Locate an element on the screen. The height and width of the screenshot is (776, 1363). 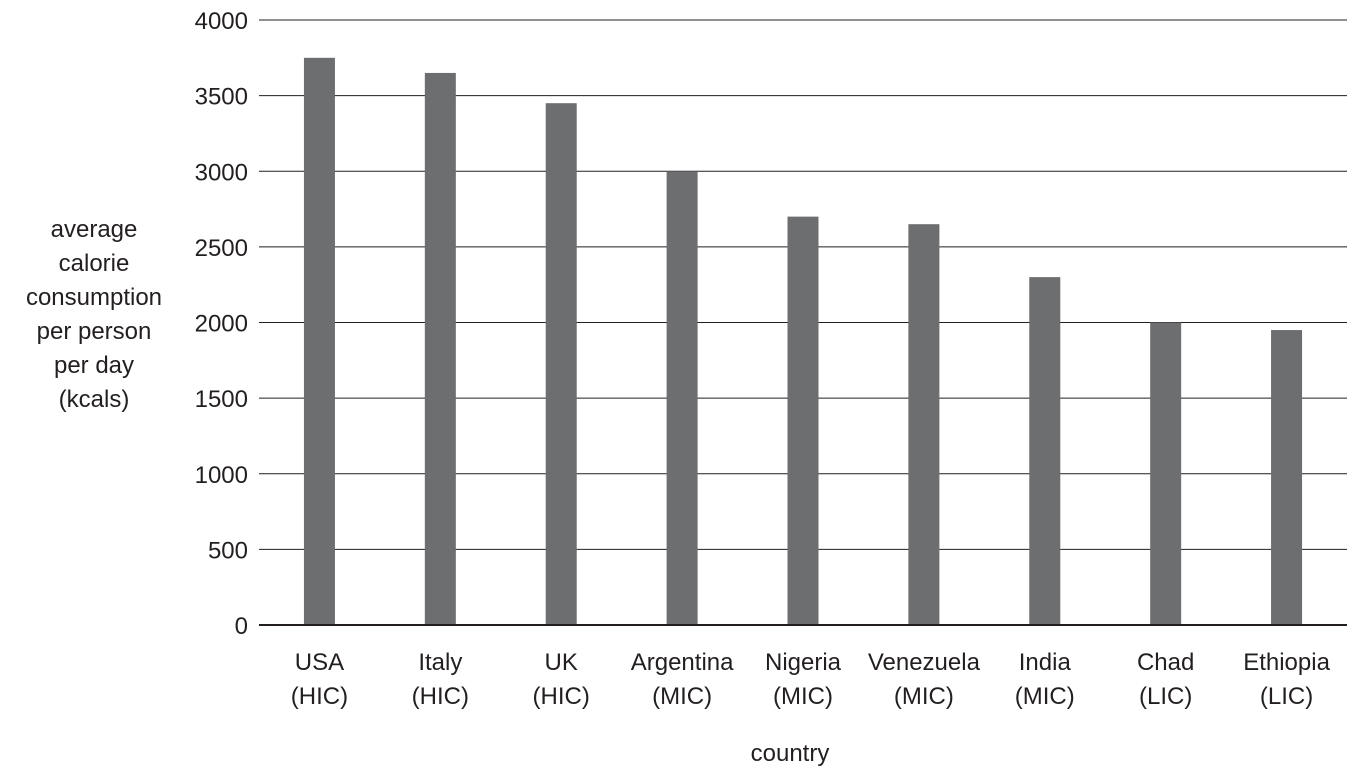
x-axis-label: country is located at coordinates (790, 753).